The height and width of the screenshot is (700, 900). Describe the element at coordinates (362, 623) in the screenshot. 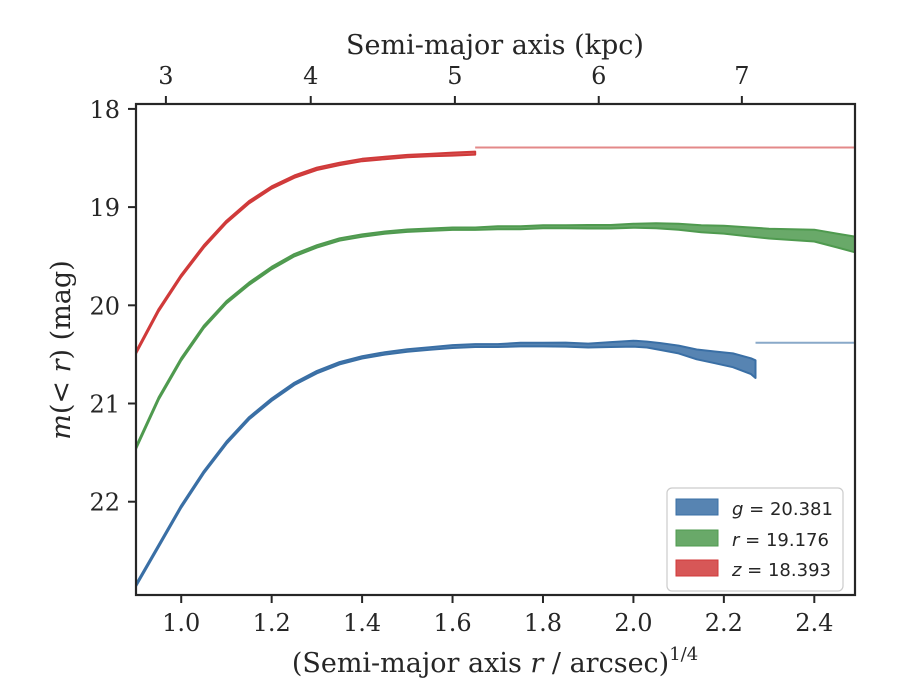

I see `x-tick-label: 1.4` at that location.